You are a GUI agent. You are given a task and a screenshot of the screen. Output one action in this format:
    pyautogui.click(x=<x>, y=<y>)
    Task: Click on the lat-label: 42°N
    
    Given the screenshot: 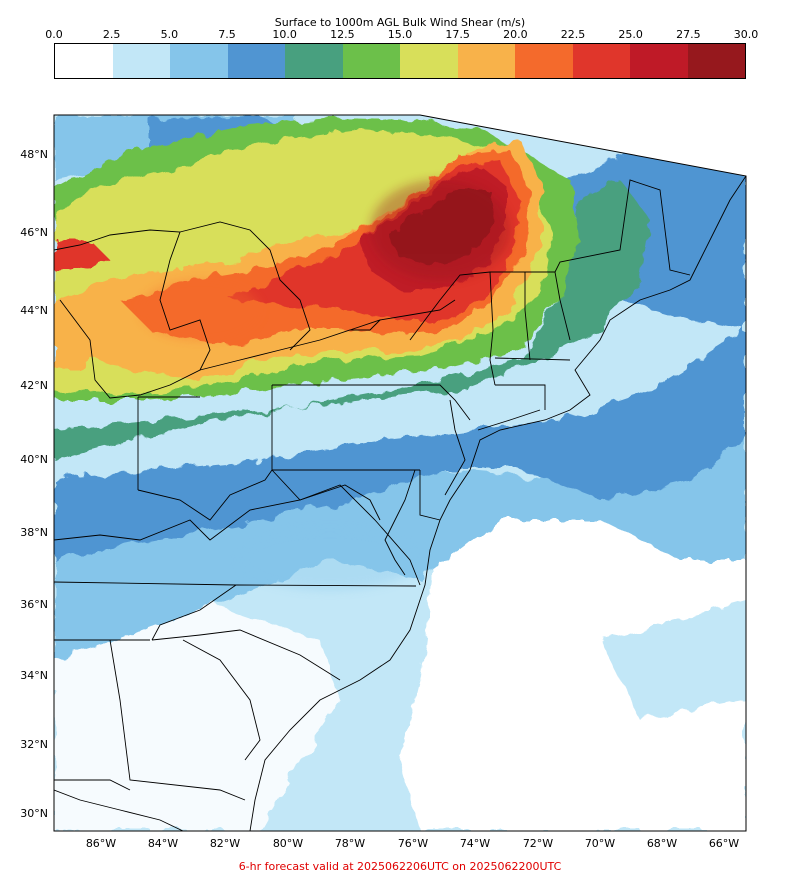 What is the action you would take?
    pyautogui.click(x=34, y=385)
    